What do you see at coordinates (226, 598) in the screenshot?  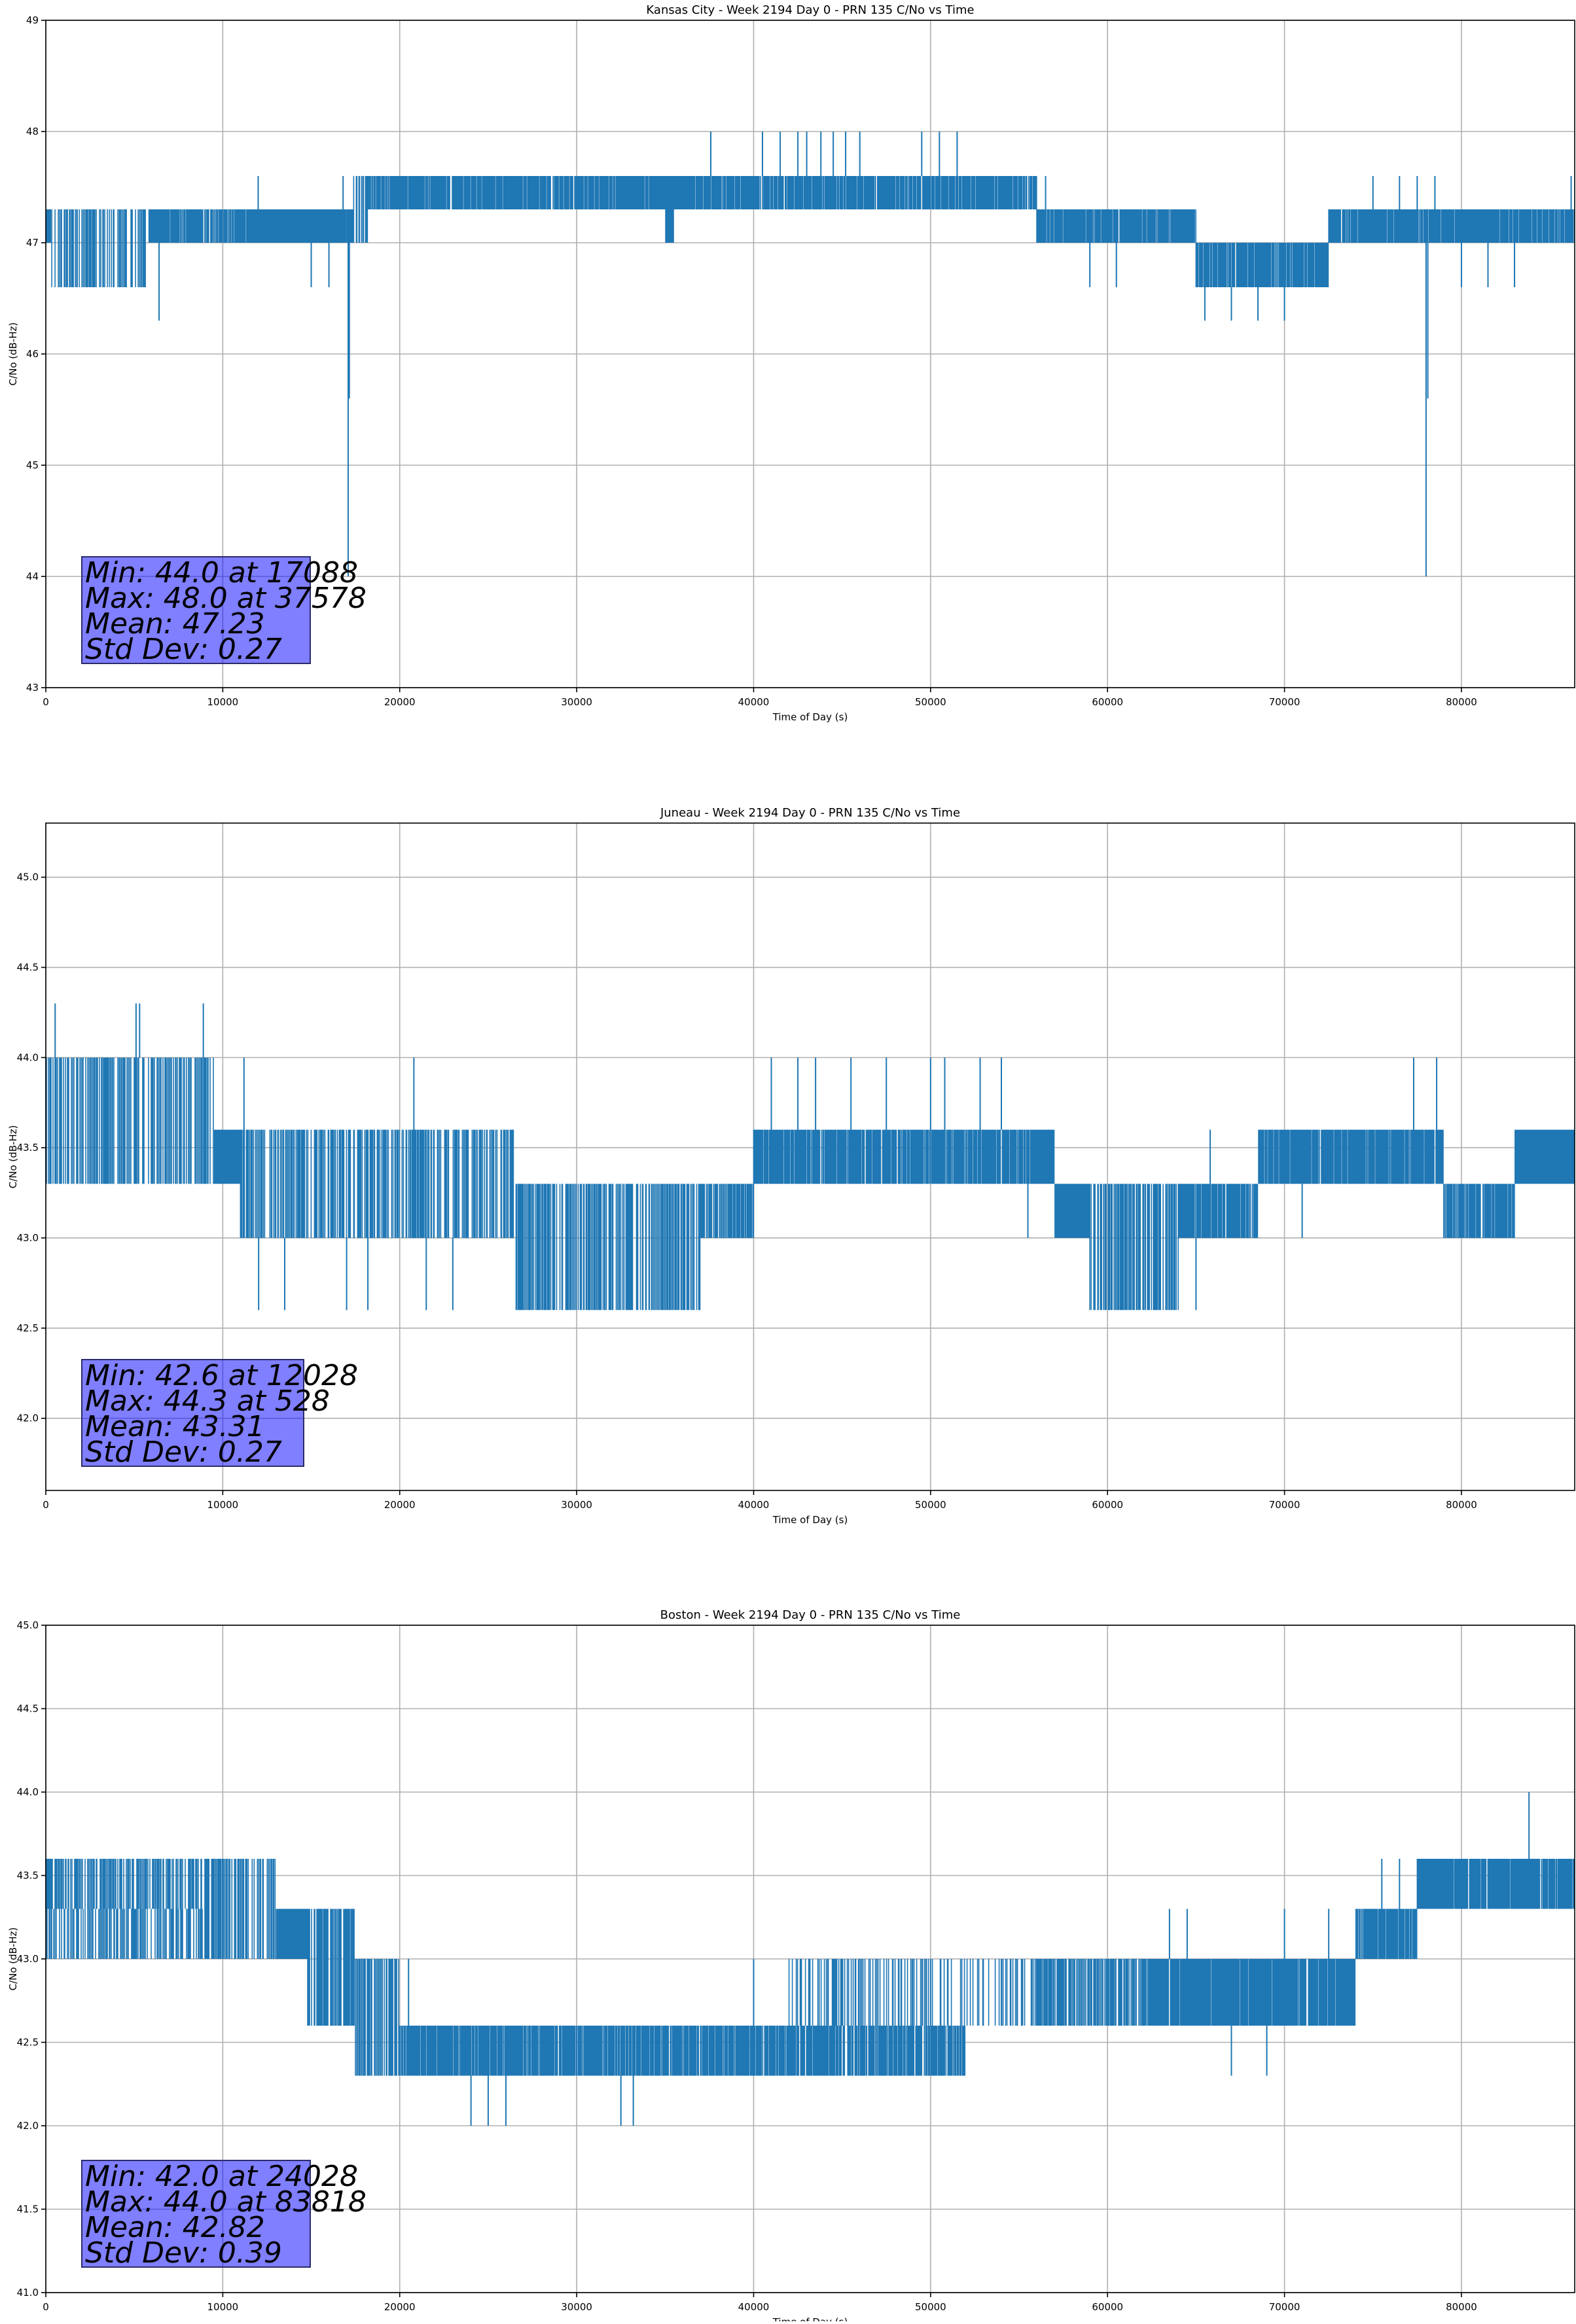 I see `stats-max: Max: 48.0 at 37578` at bounding box center [226, 598].